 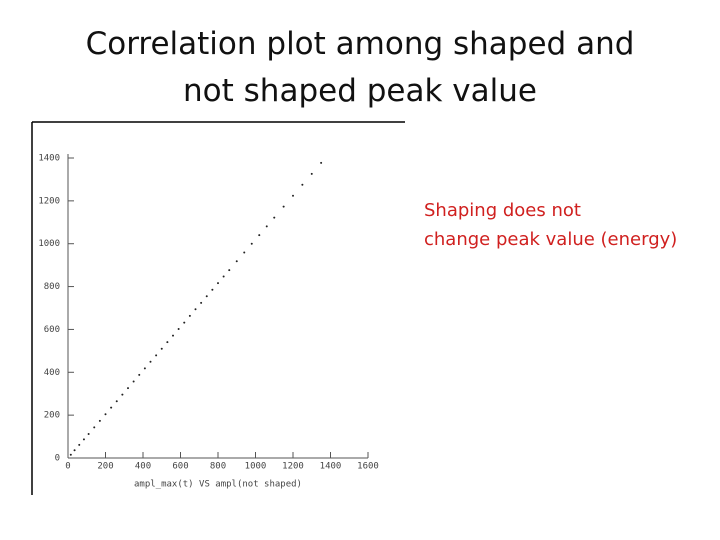 I want to click on x-tick-label: 600, so click(x=180, y=467).